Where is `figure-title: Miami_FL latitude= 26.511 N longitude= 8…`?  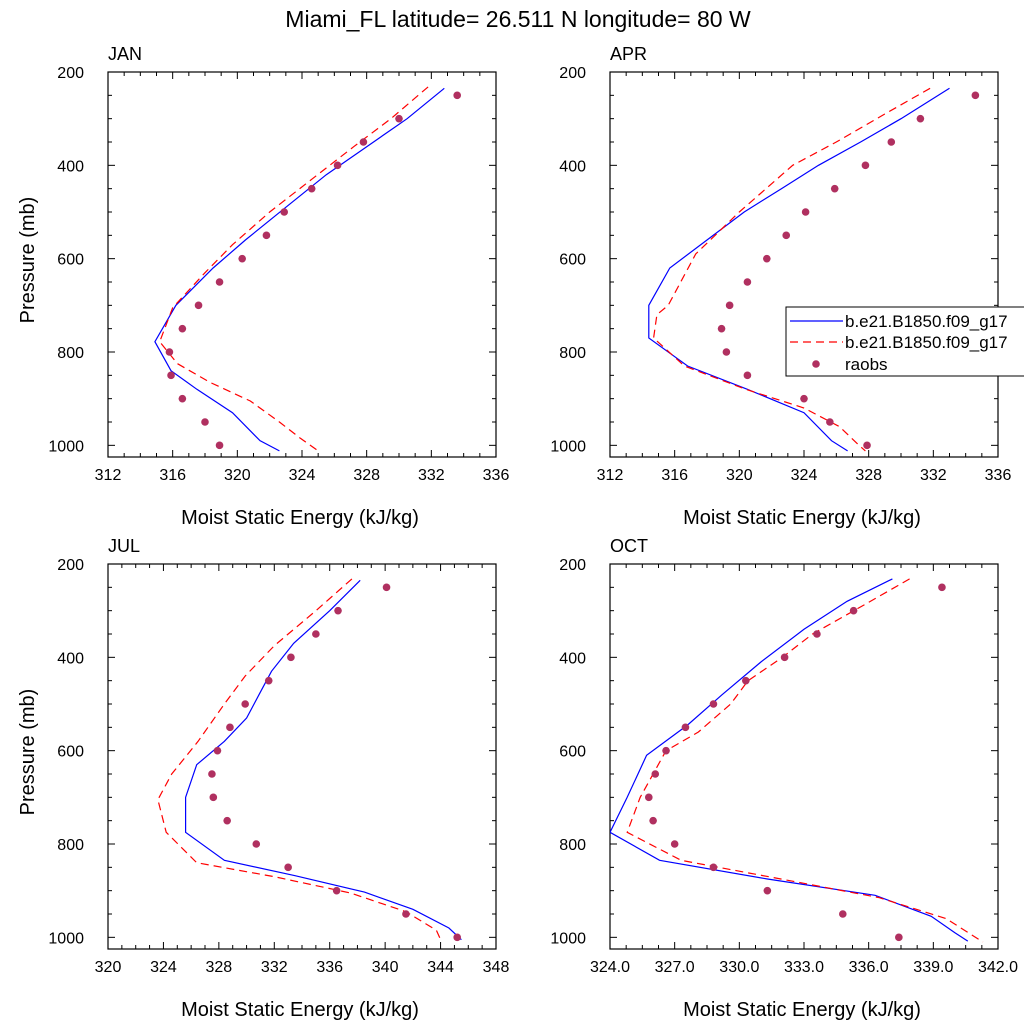 figure-title: Miami_FL latitude= 26.511 N longitude= 8… is located at coordinates (518, 19).